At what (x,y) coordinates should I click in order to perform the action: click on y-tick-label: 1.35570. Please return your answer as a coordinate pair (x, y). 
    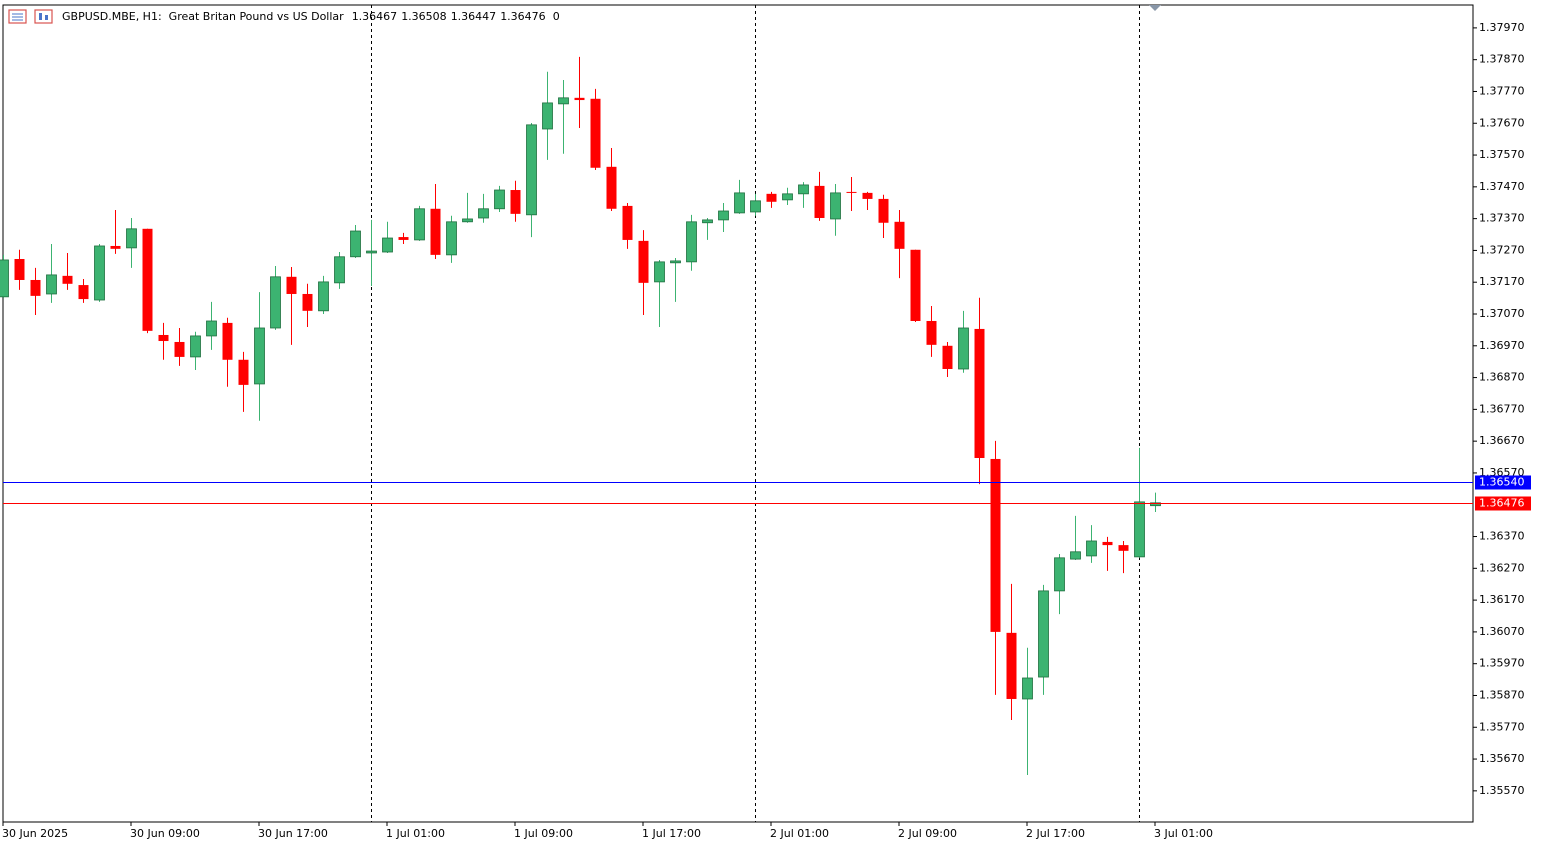
    Looking at the image, I should click on (1502, 790).